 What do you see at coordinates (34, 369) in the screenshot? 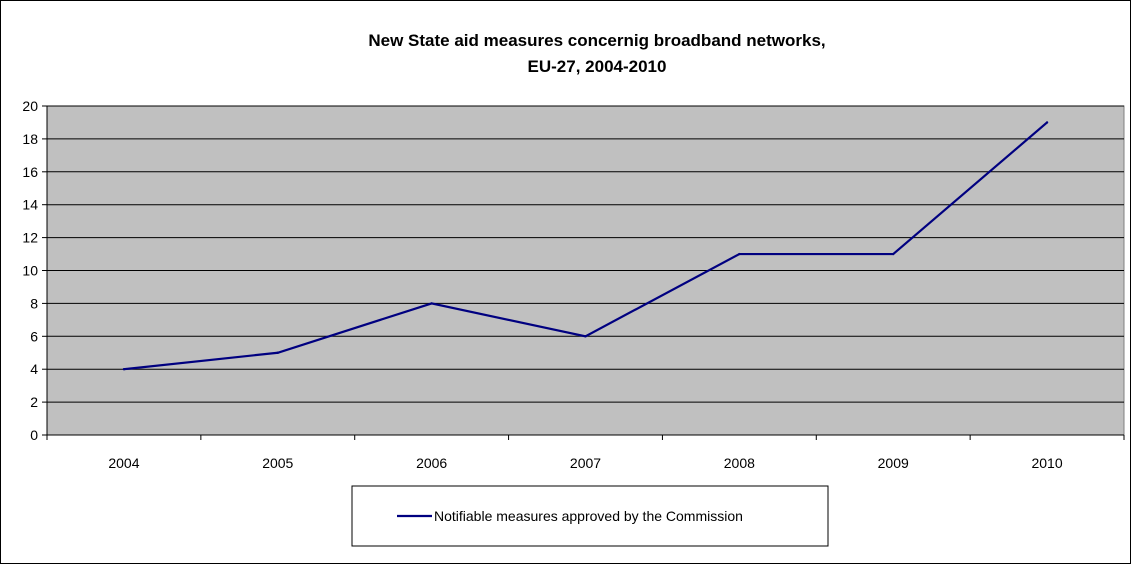
I see `y-tick-label-4: 4` at bounding box center [34, 369].